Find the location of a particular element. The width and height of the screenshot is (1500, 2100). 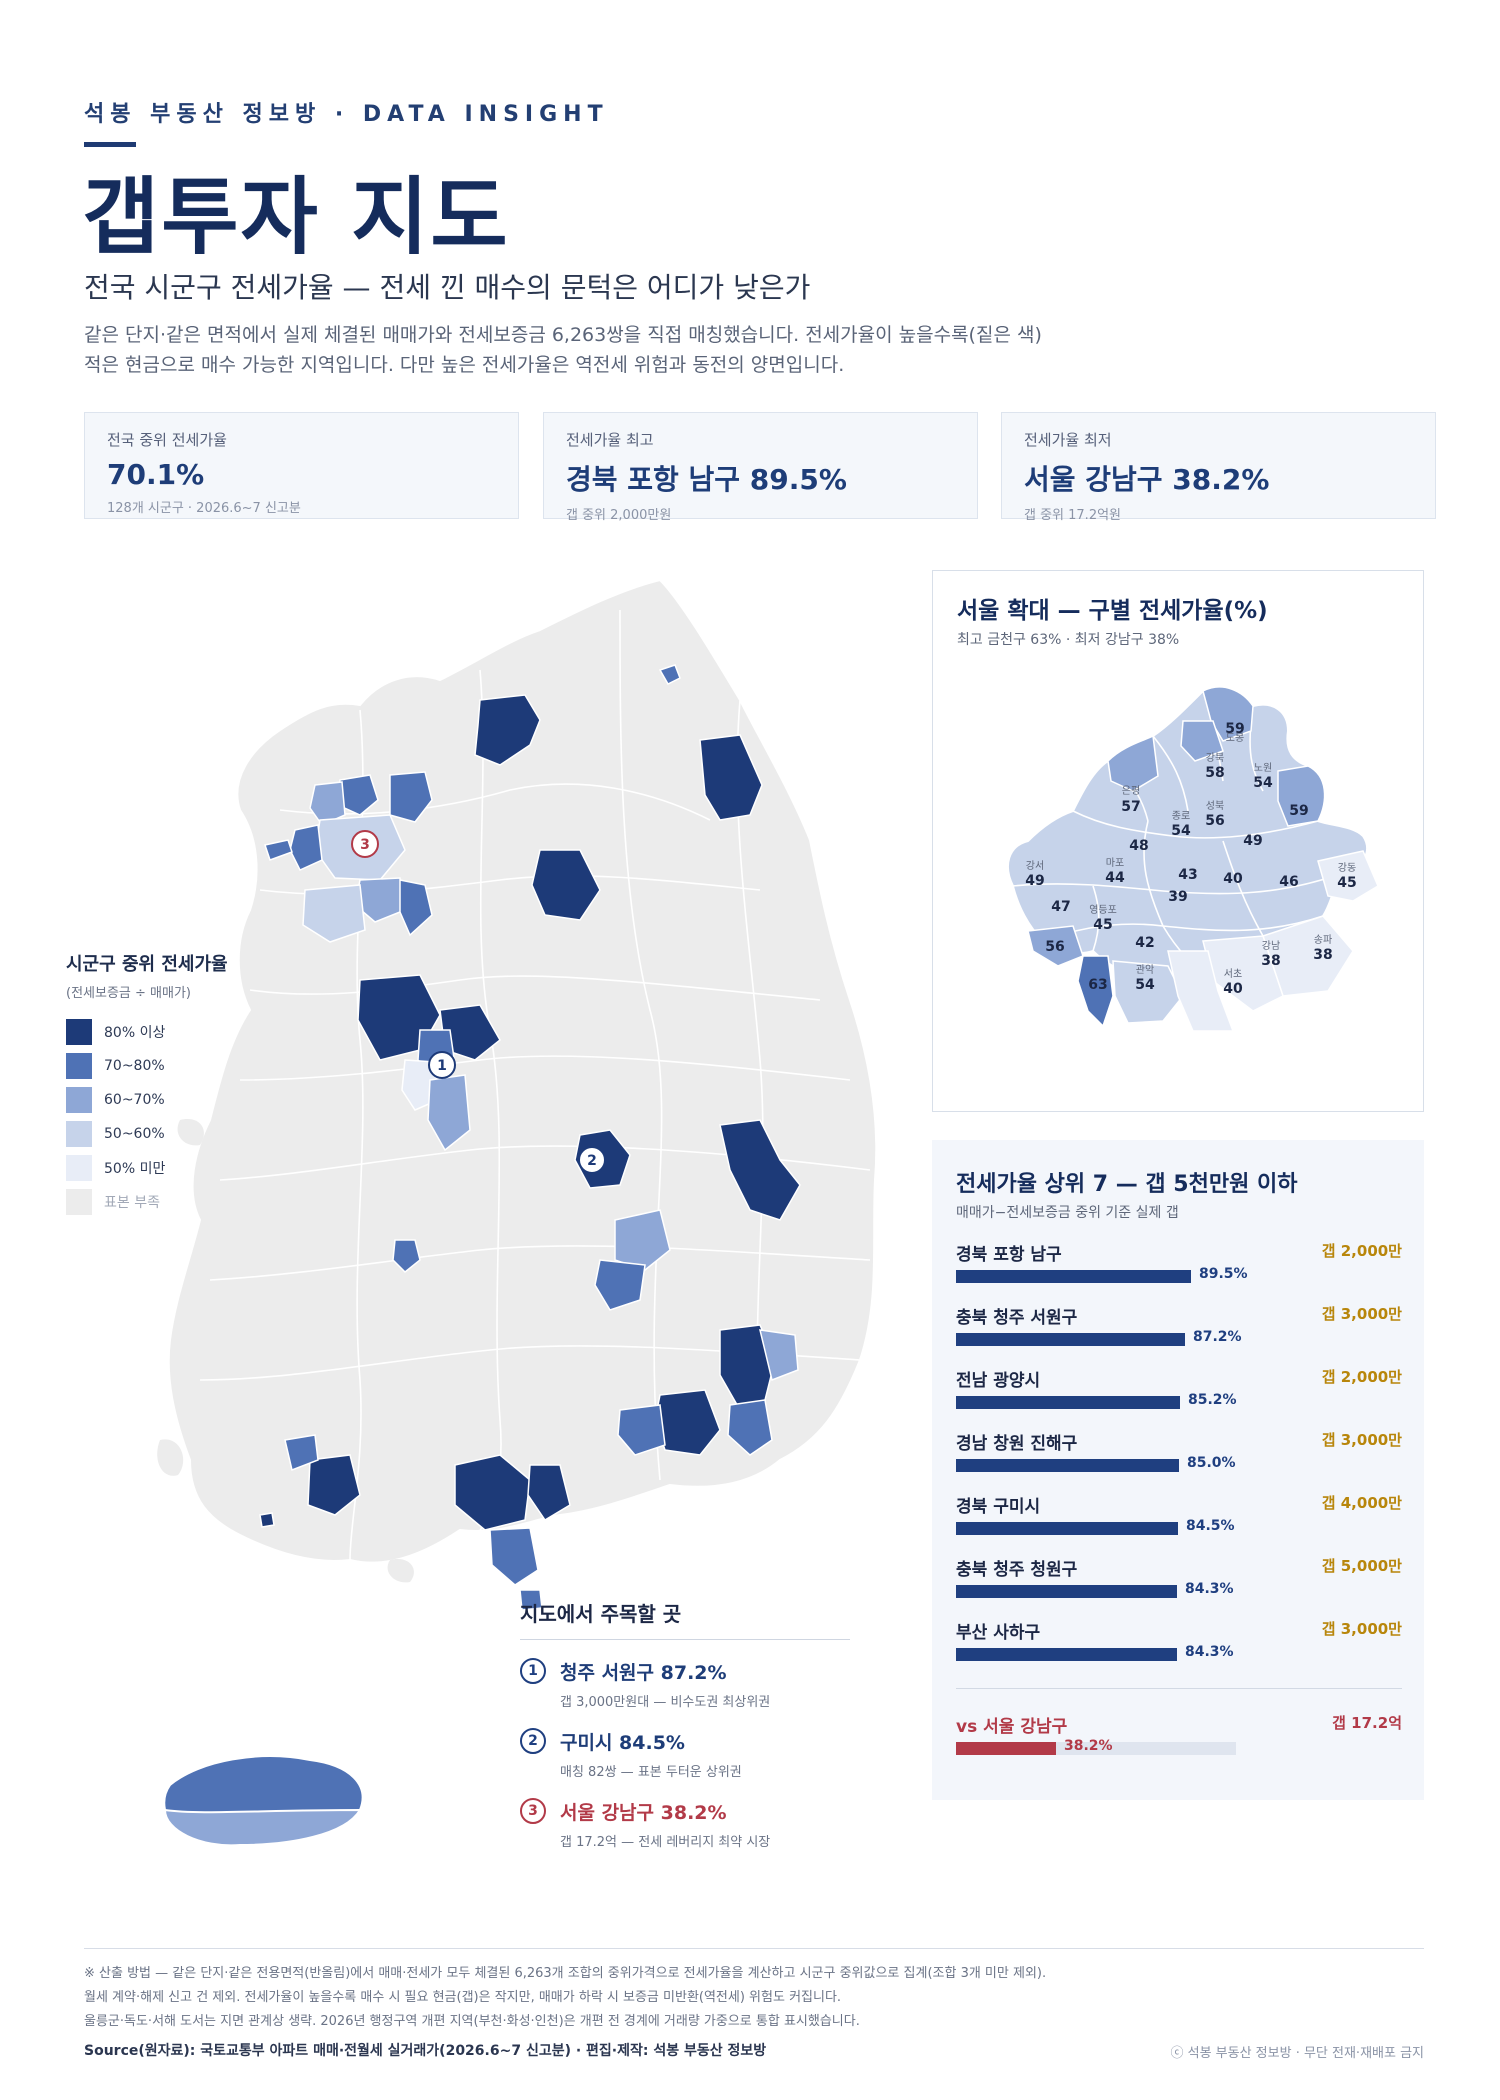

district-value: 38 is located at coordinates (1270, 961).